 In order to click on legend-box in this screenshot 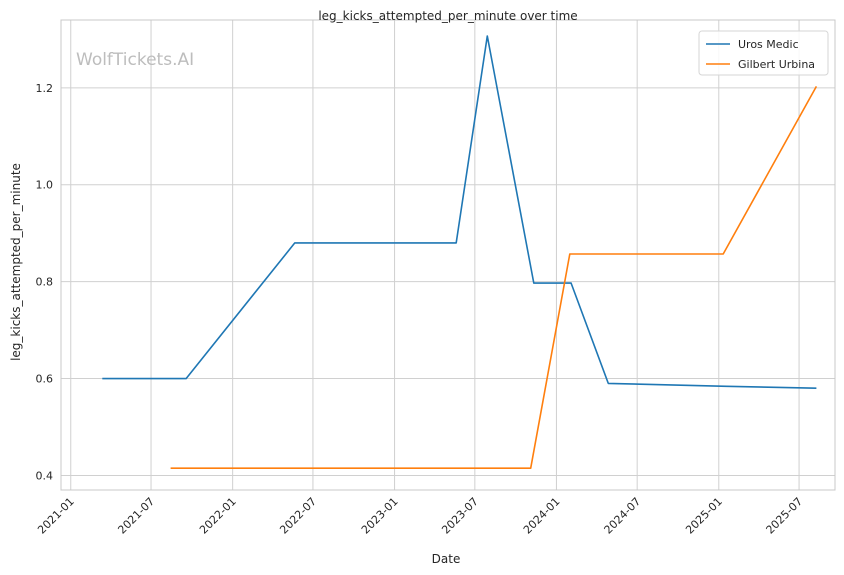, I will do `click(763, 53)`.